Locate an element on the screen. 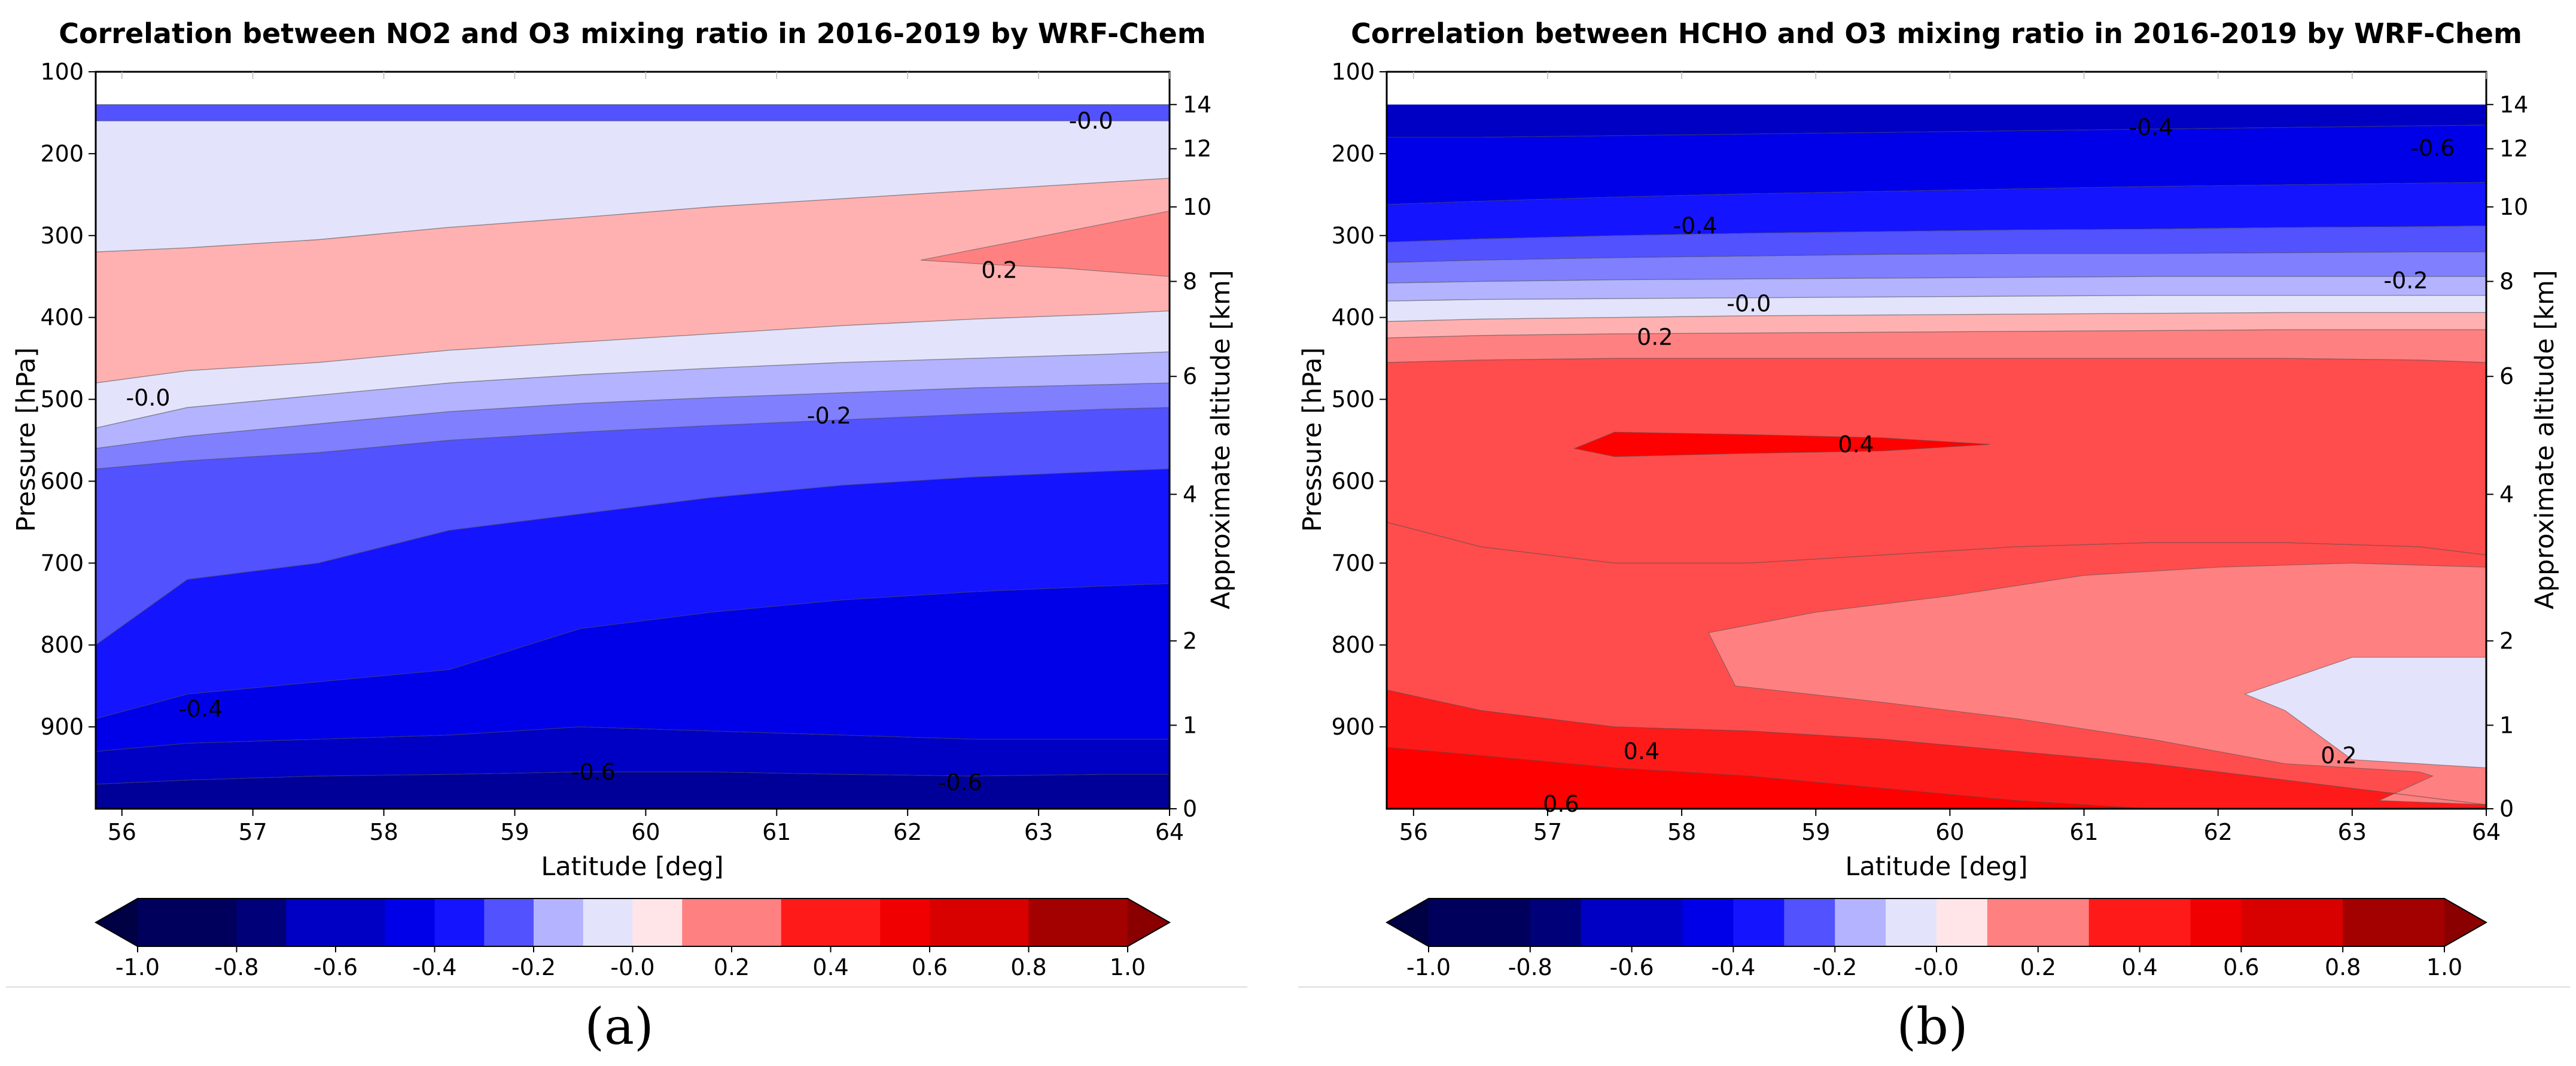 This screenshot has height=1066, width=2576. panel-b-y2tick-label: 2 is located at coordinates (2506, 641).